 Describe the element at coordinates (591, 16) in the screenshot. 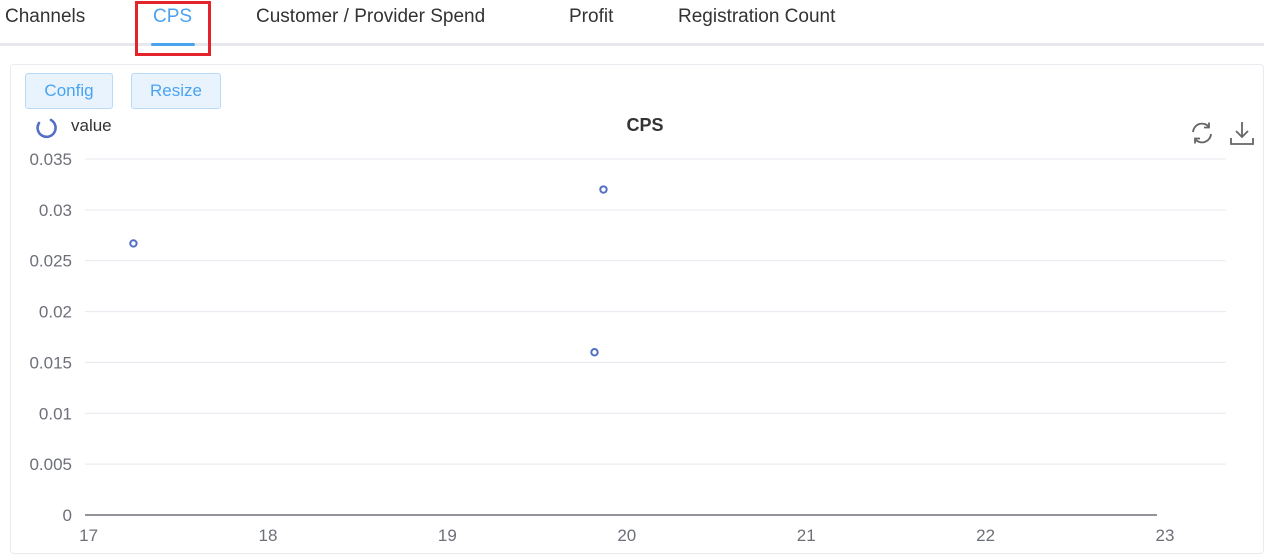

I see `tab-profit: Profit` at that location.